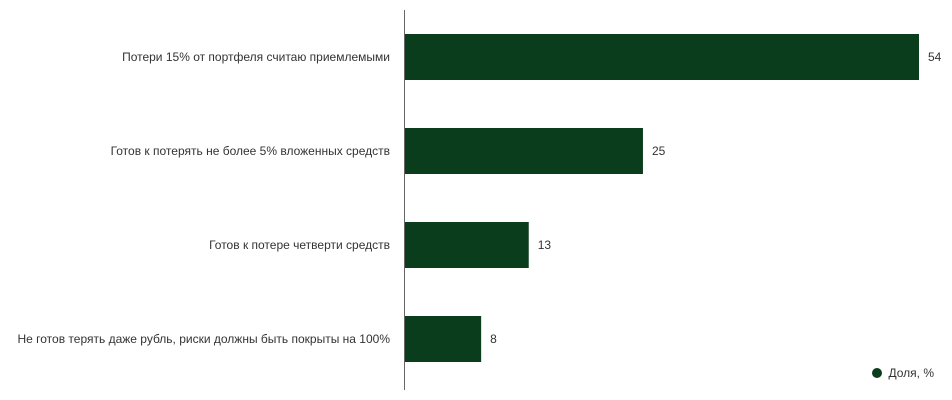 The image size is (952, 400). What do you see at coordinates (911, 373) in the screenshot?
I see `legend-label: Доля, %` at bounding box center [911, 373].